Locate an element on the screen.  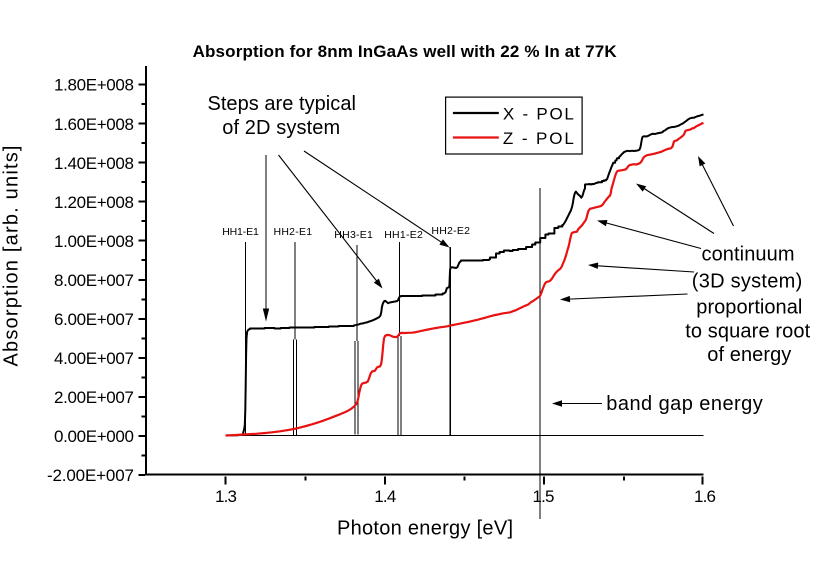
svg-text: HH2-E2 is located at coordinates (450, 231).